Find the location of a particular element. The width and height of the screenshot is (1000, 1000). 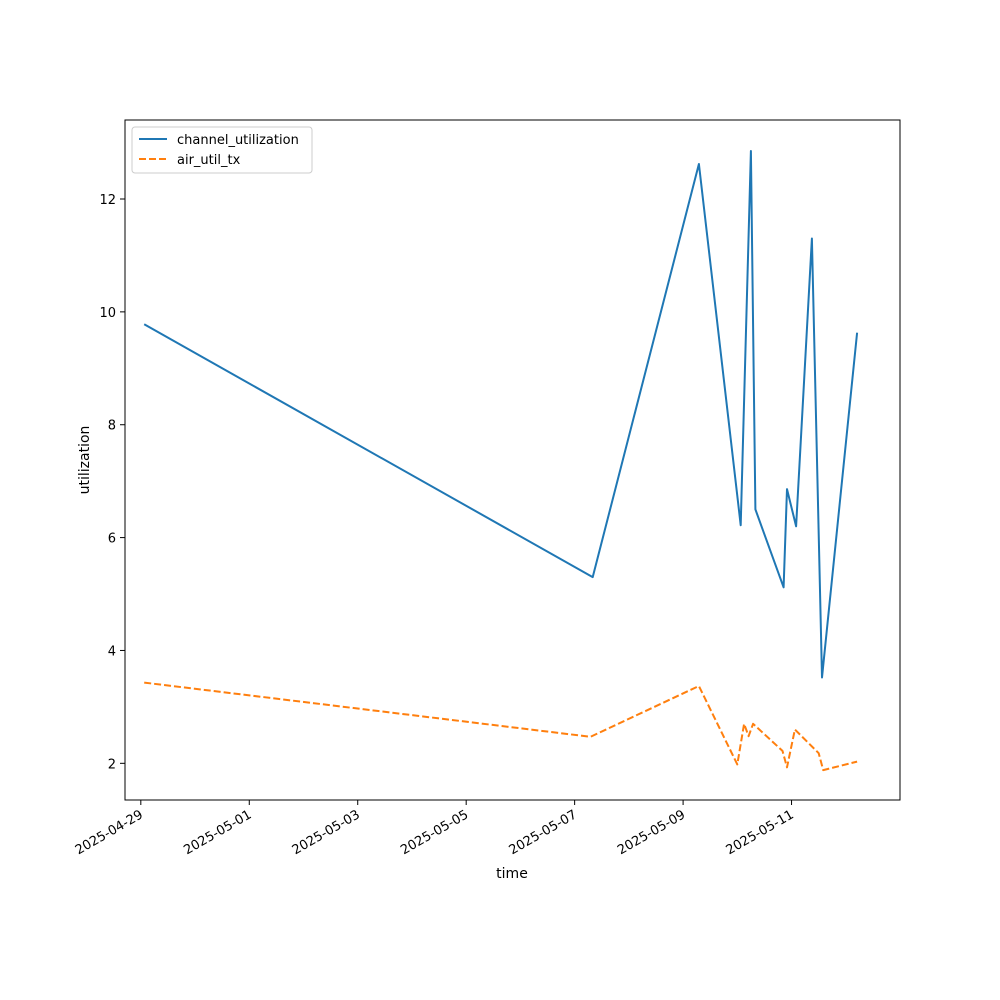

y-tick-label: 4 is located at coordinates (112, 651).